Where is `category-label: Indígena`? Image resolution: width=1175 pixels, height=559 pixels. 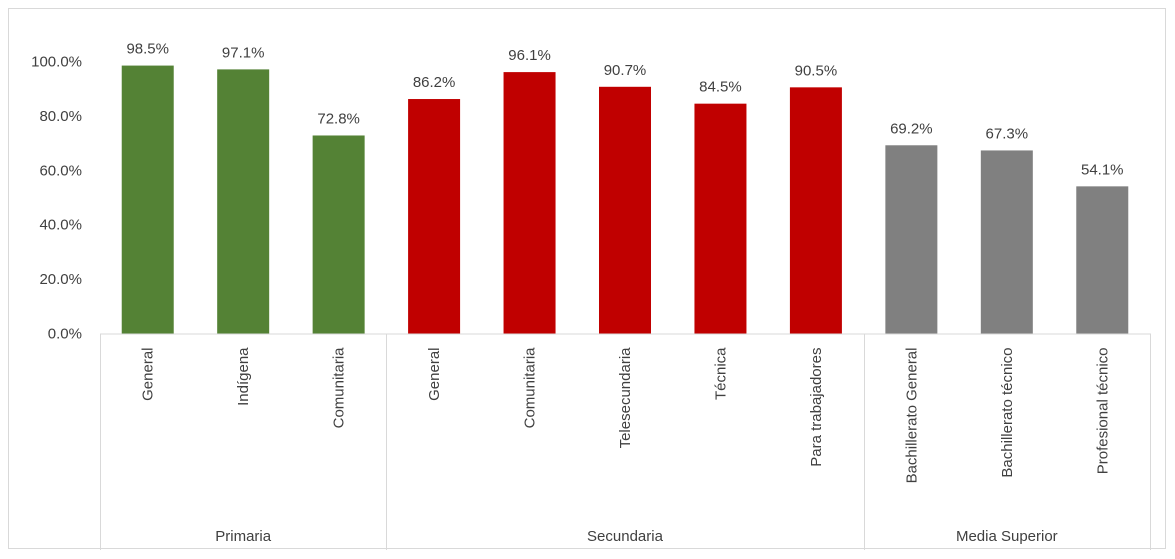
category-label: Indígena is located at coordinates (243, 376).